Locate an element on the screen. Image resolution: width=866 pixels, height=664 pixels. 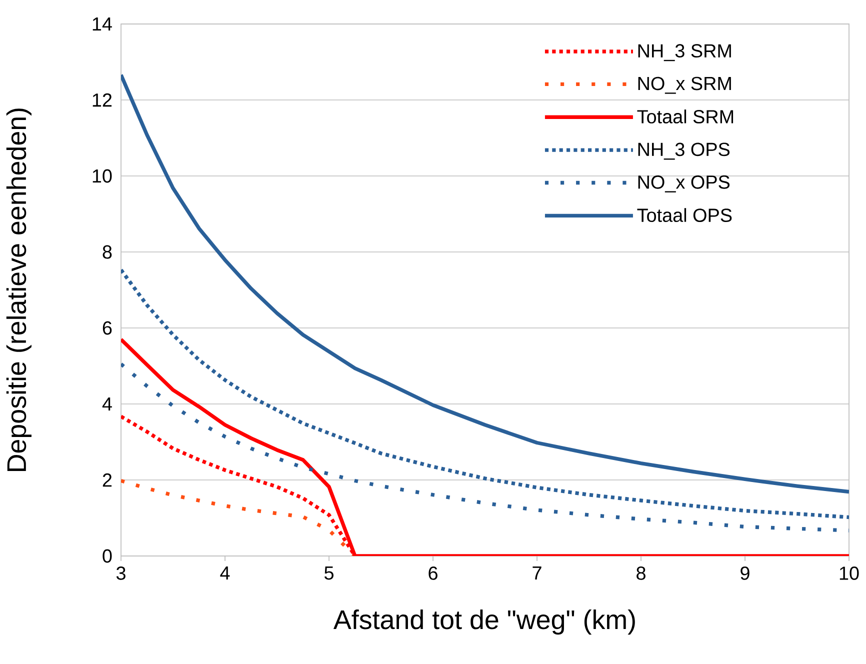
legend-label: NH_3 OPS is located at coordinates (684, 151).